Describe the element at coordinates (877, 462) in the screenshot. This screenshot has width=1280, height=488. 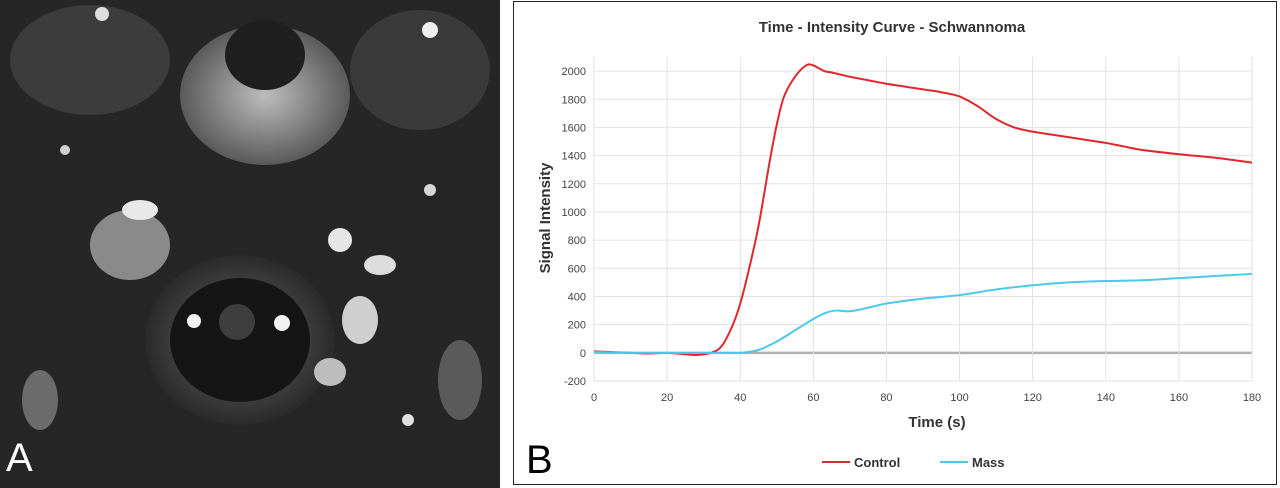
I see `legend-label-control: Control` at that location.